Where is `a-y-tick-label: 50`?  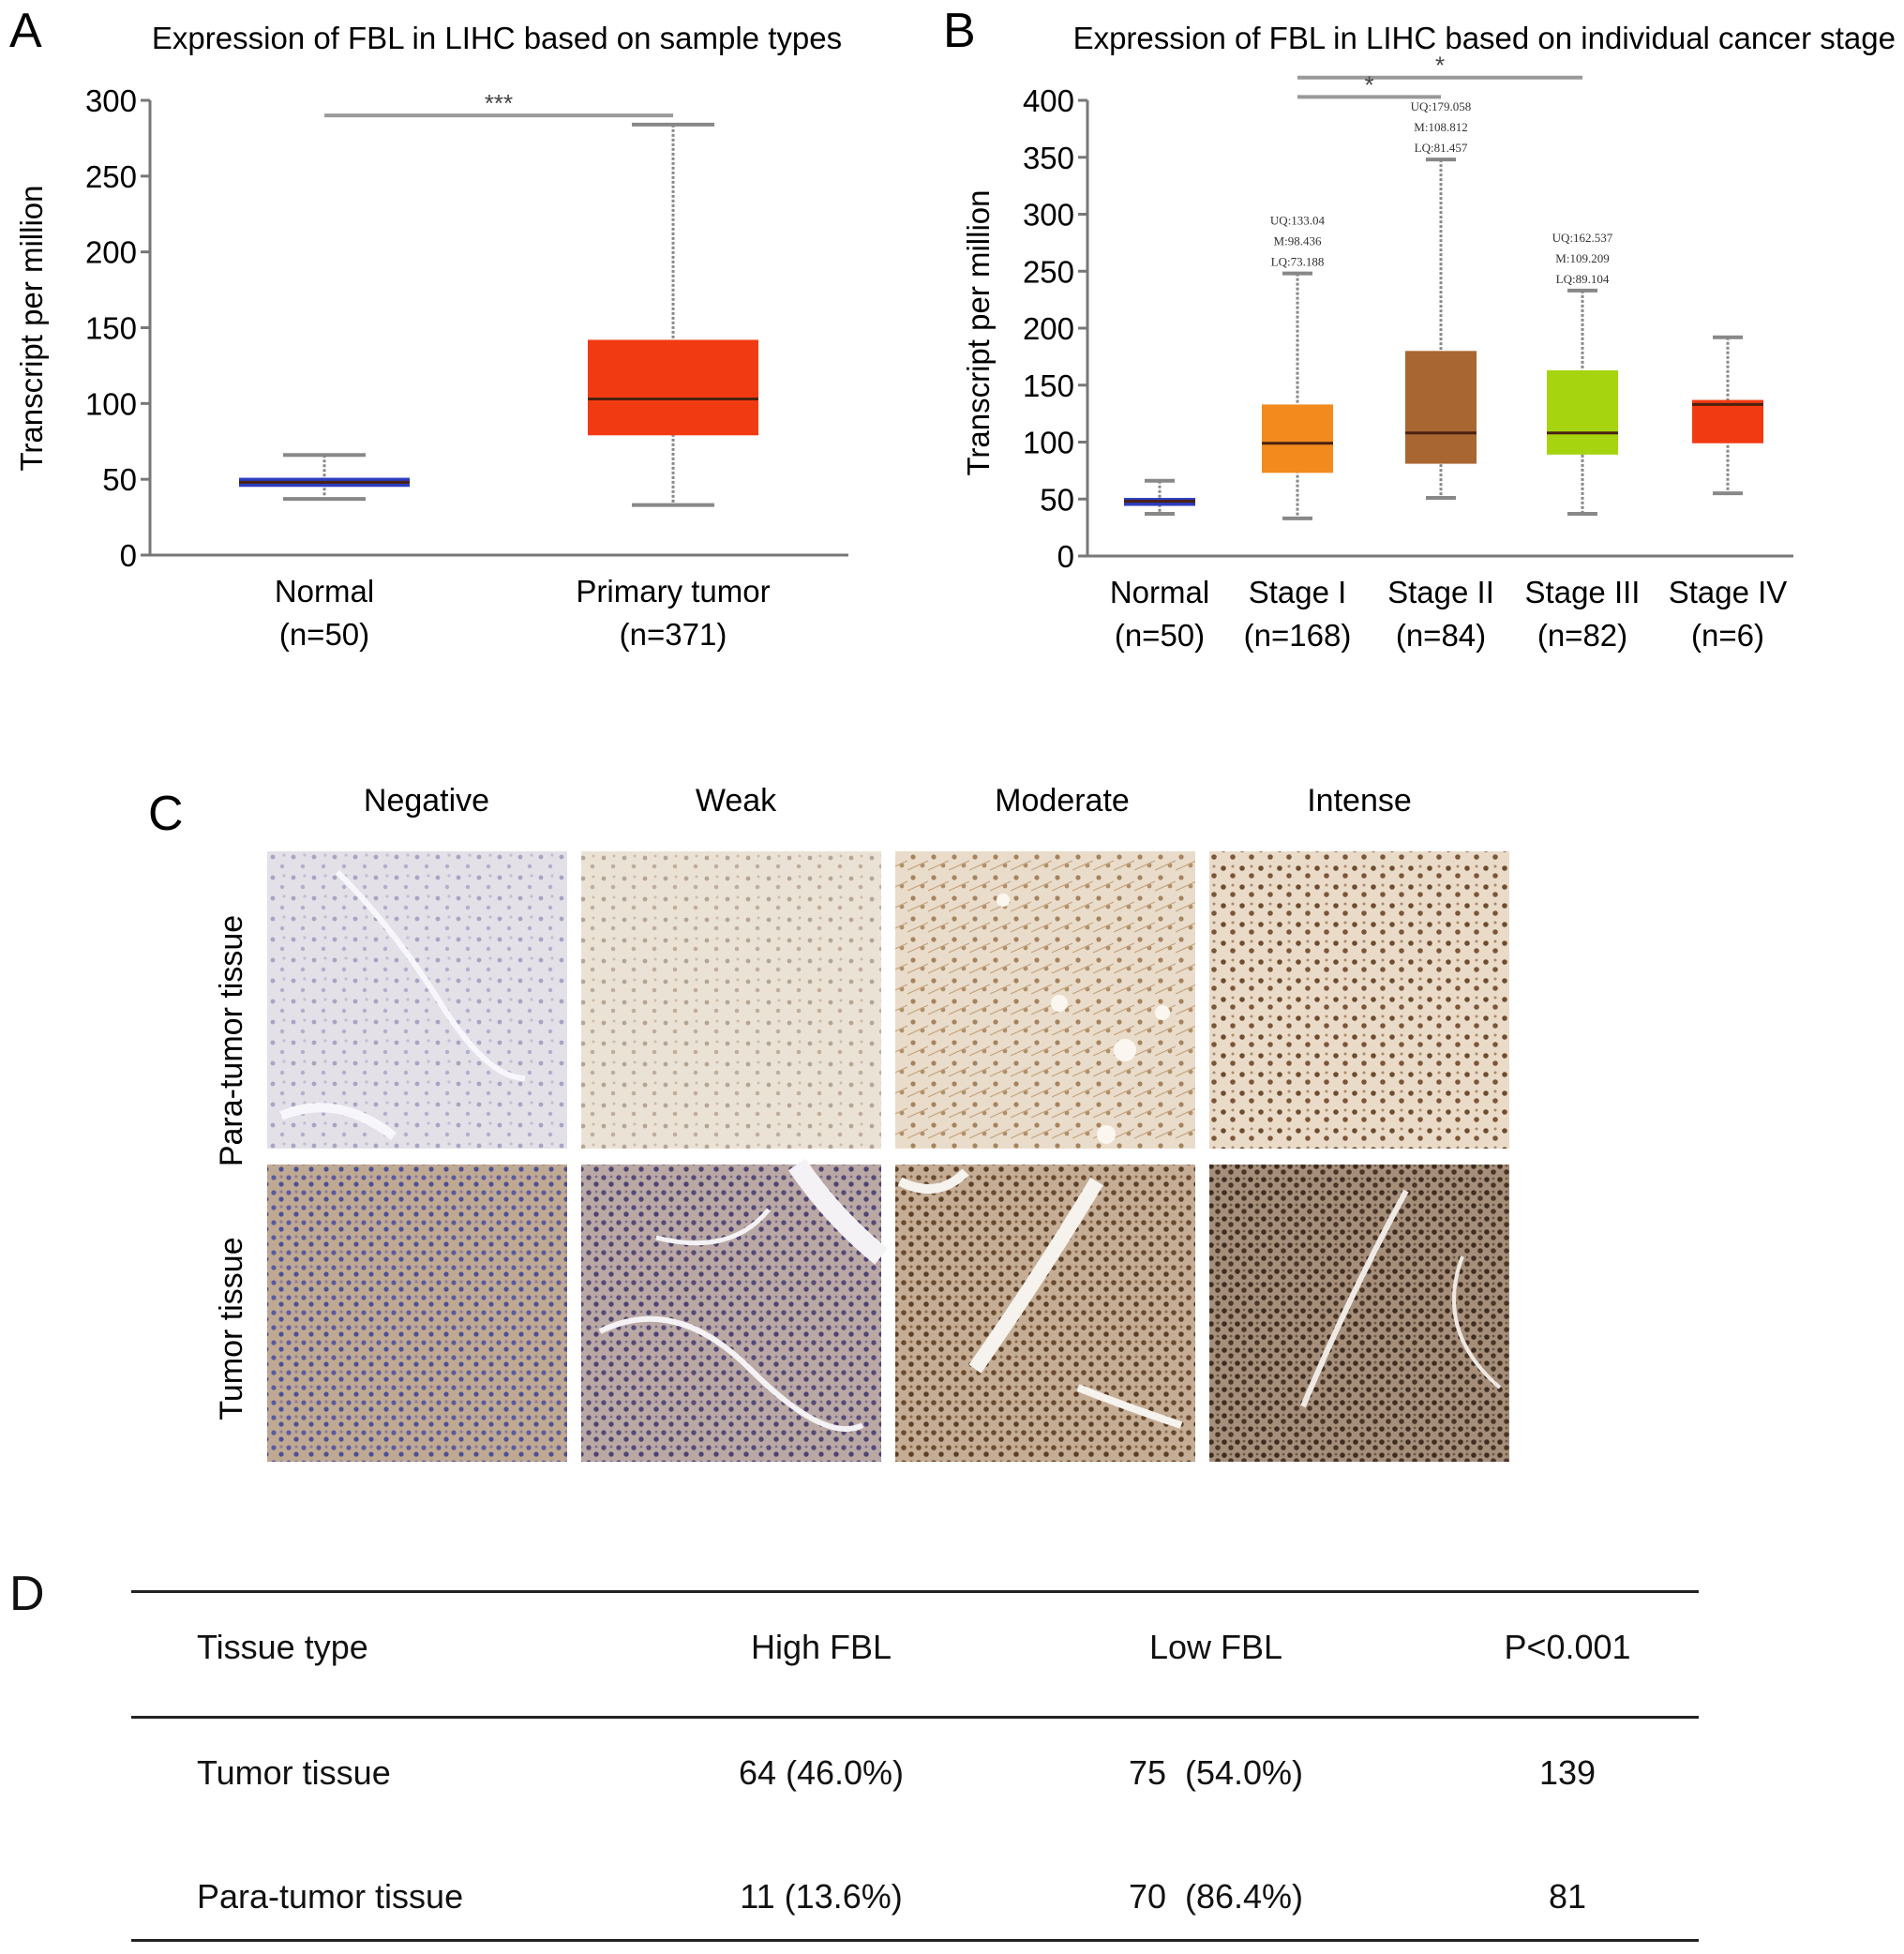
a-y-tick-label: 50 is located at coordinates (119, 480).